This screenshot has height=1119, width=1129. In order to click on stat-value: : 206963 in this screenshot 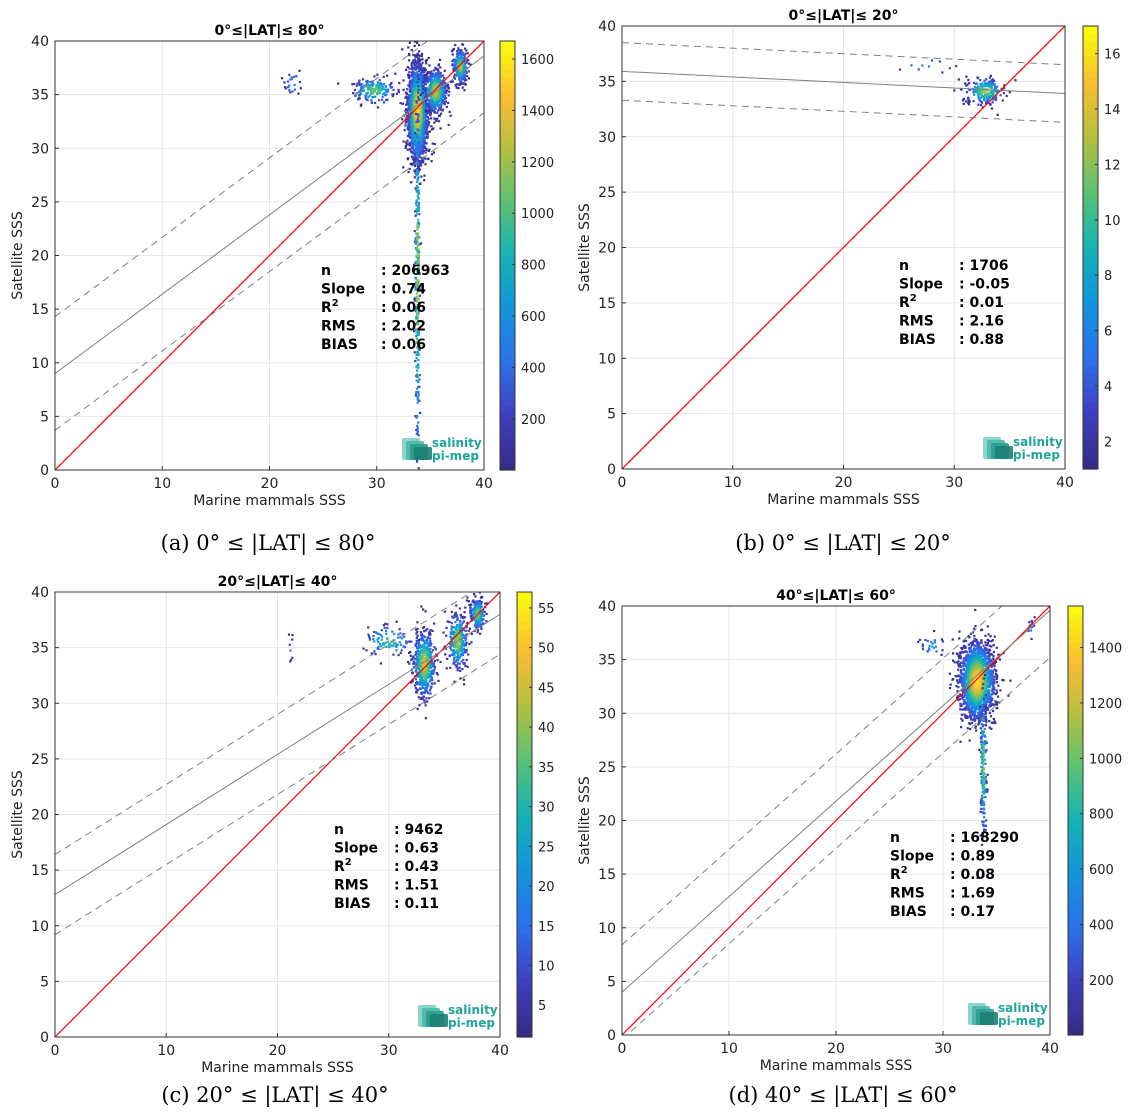, I will do `click(415, 271)`.